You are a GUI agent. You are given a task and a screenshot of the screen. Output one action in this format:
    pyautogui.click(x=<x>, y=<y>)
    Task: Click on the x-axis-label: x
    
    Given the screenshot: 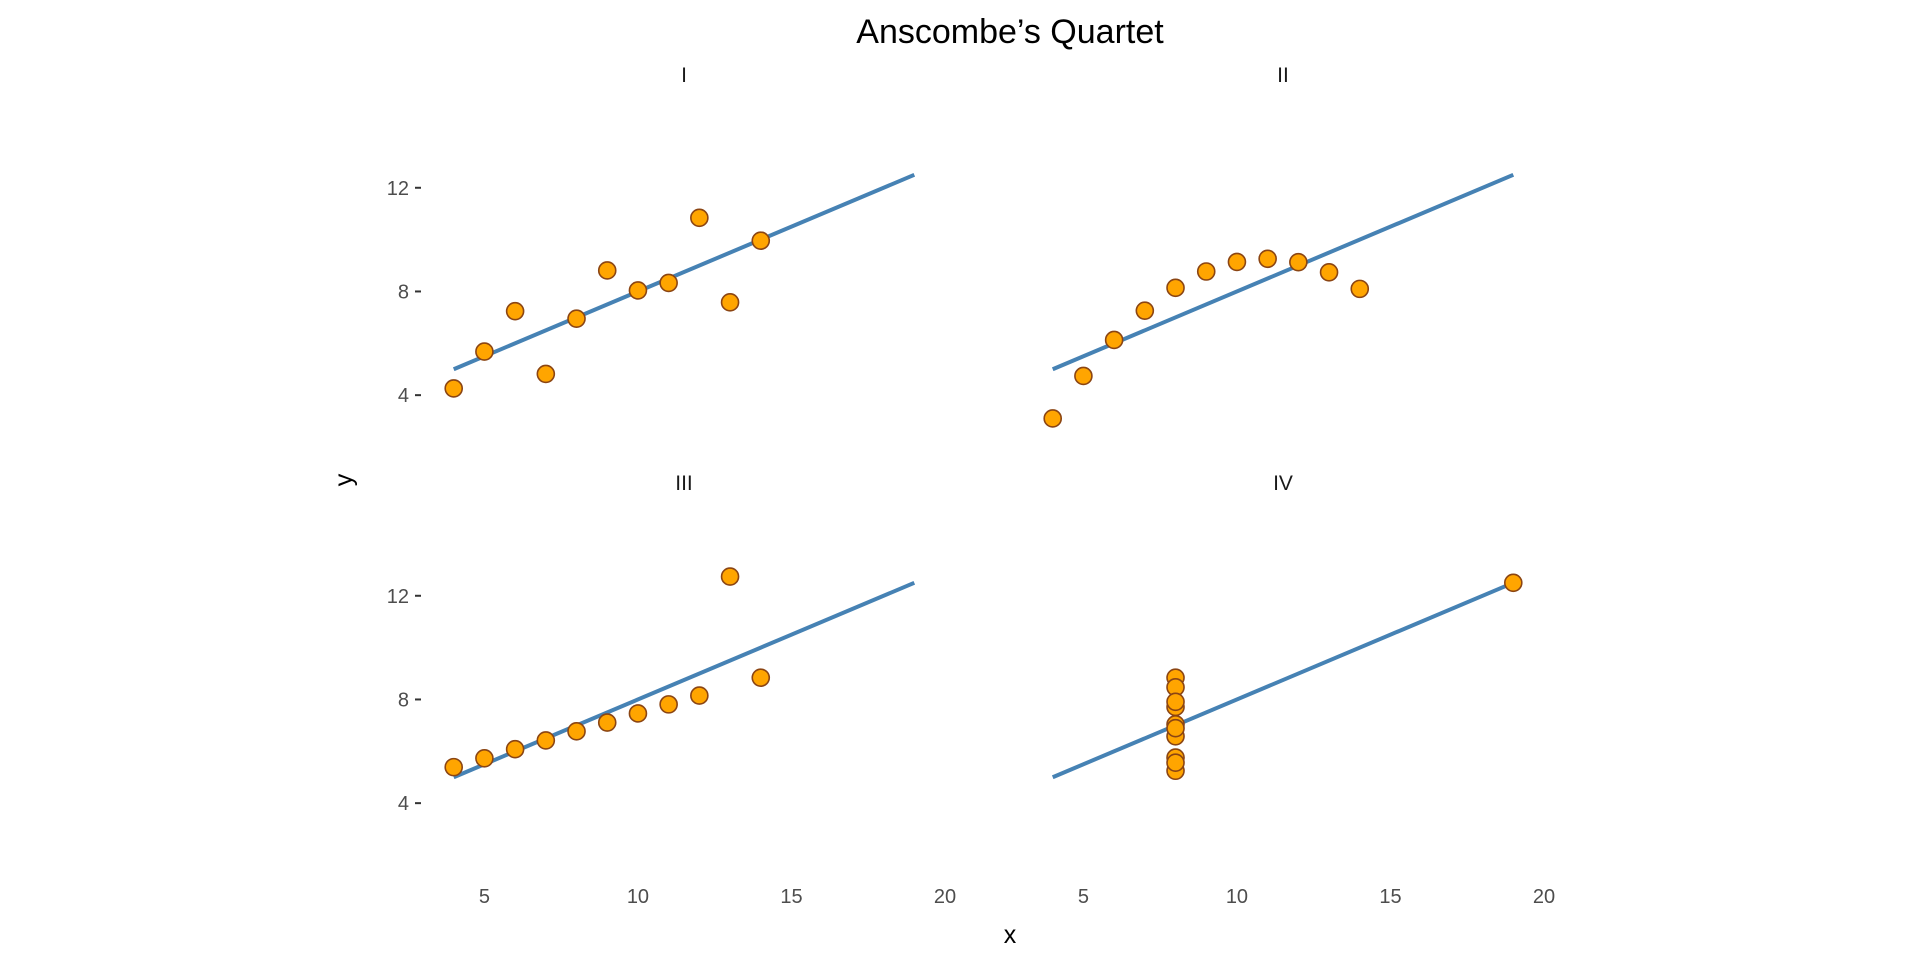 What is the action you would take?
    pyautogui.click(x=1010, y=935)
    